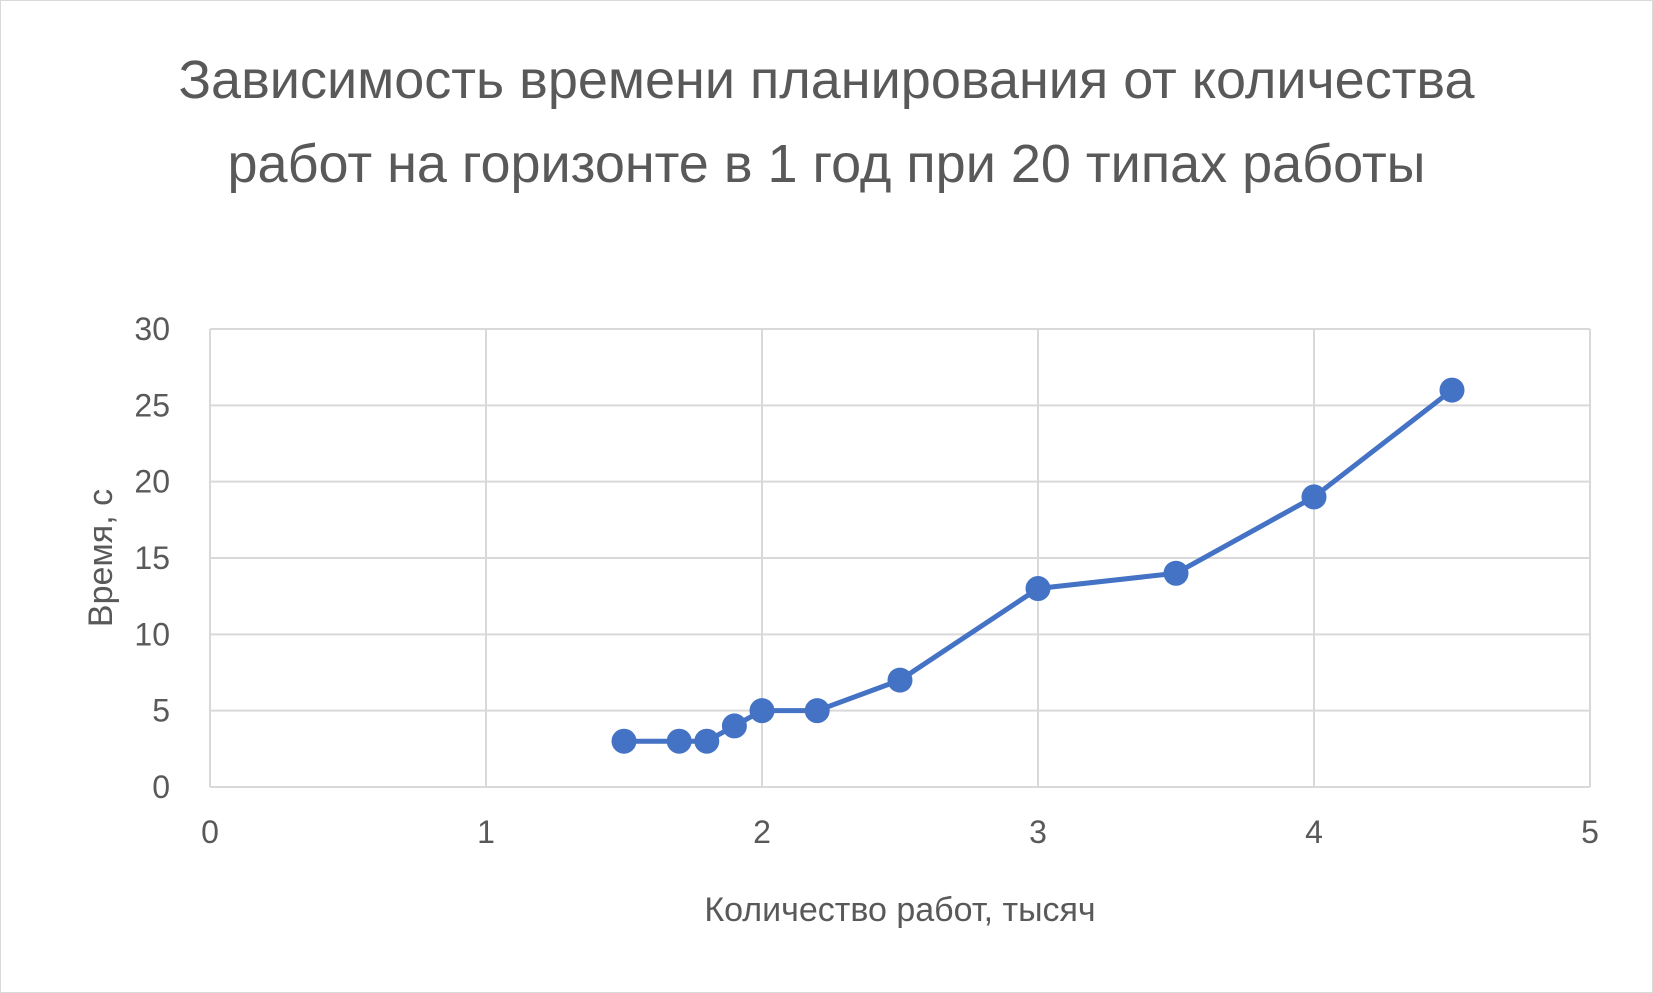 The width and height of the screenshot is (1653, 993). Describe the element at coordinates (486, 832) in the screenshot. I see `x-tick-label: 1` at that location.